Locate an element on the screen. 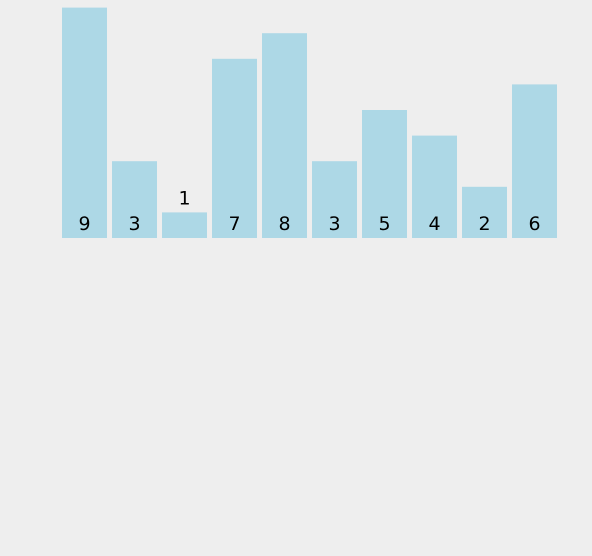 The image size is (592, 556). bar-value-label-5: 3 is located at coordinates (334, 224).